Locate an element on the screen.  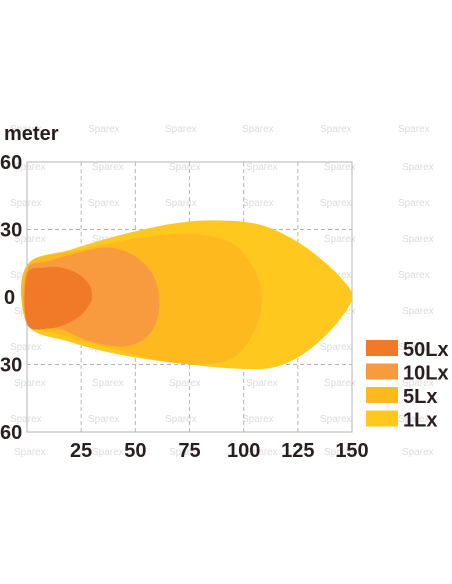
legend-label-1lx: 1Lx is located at coordinates (420, 421).